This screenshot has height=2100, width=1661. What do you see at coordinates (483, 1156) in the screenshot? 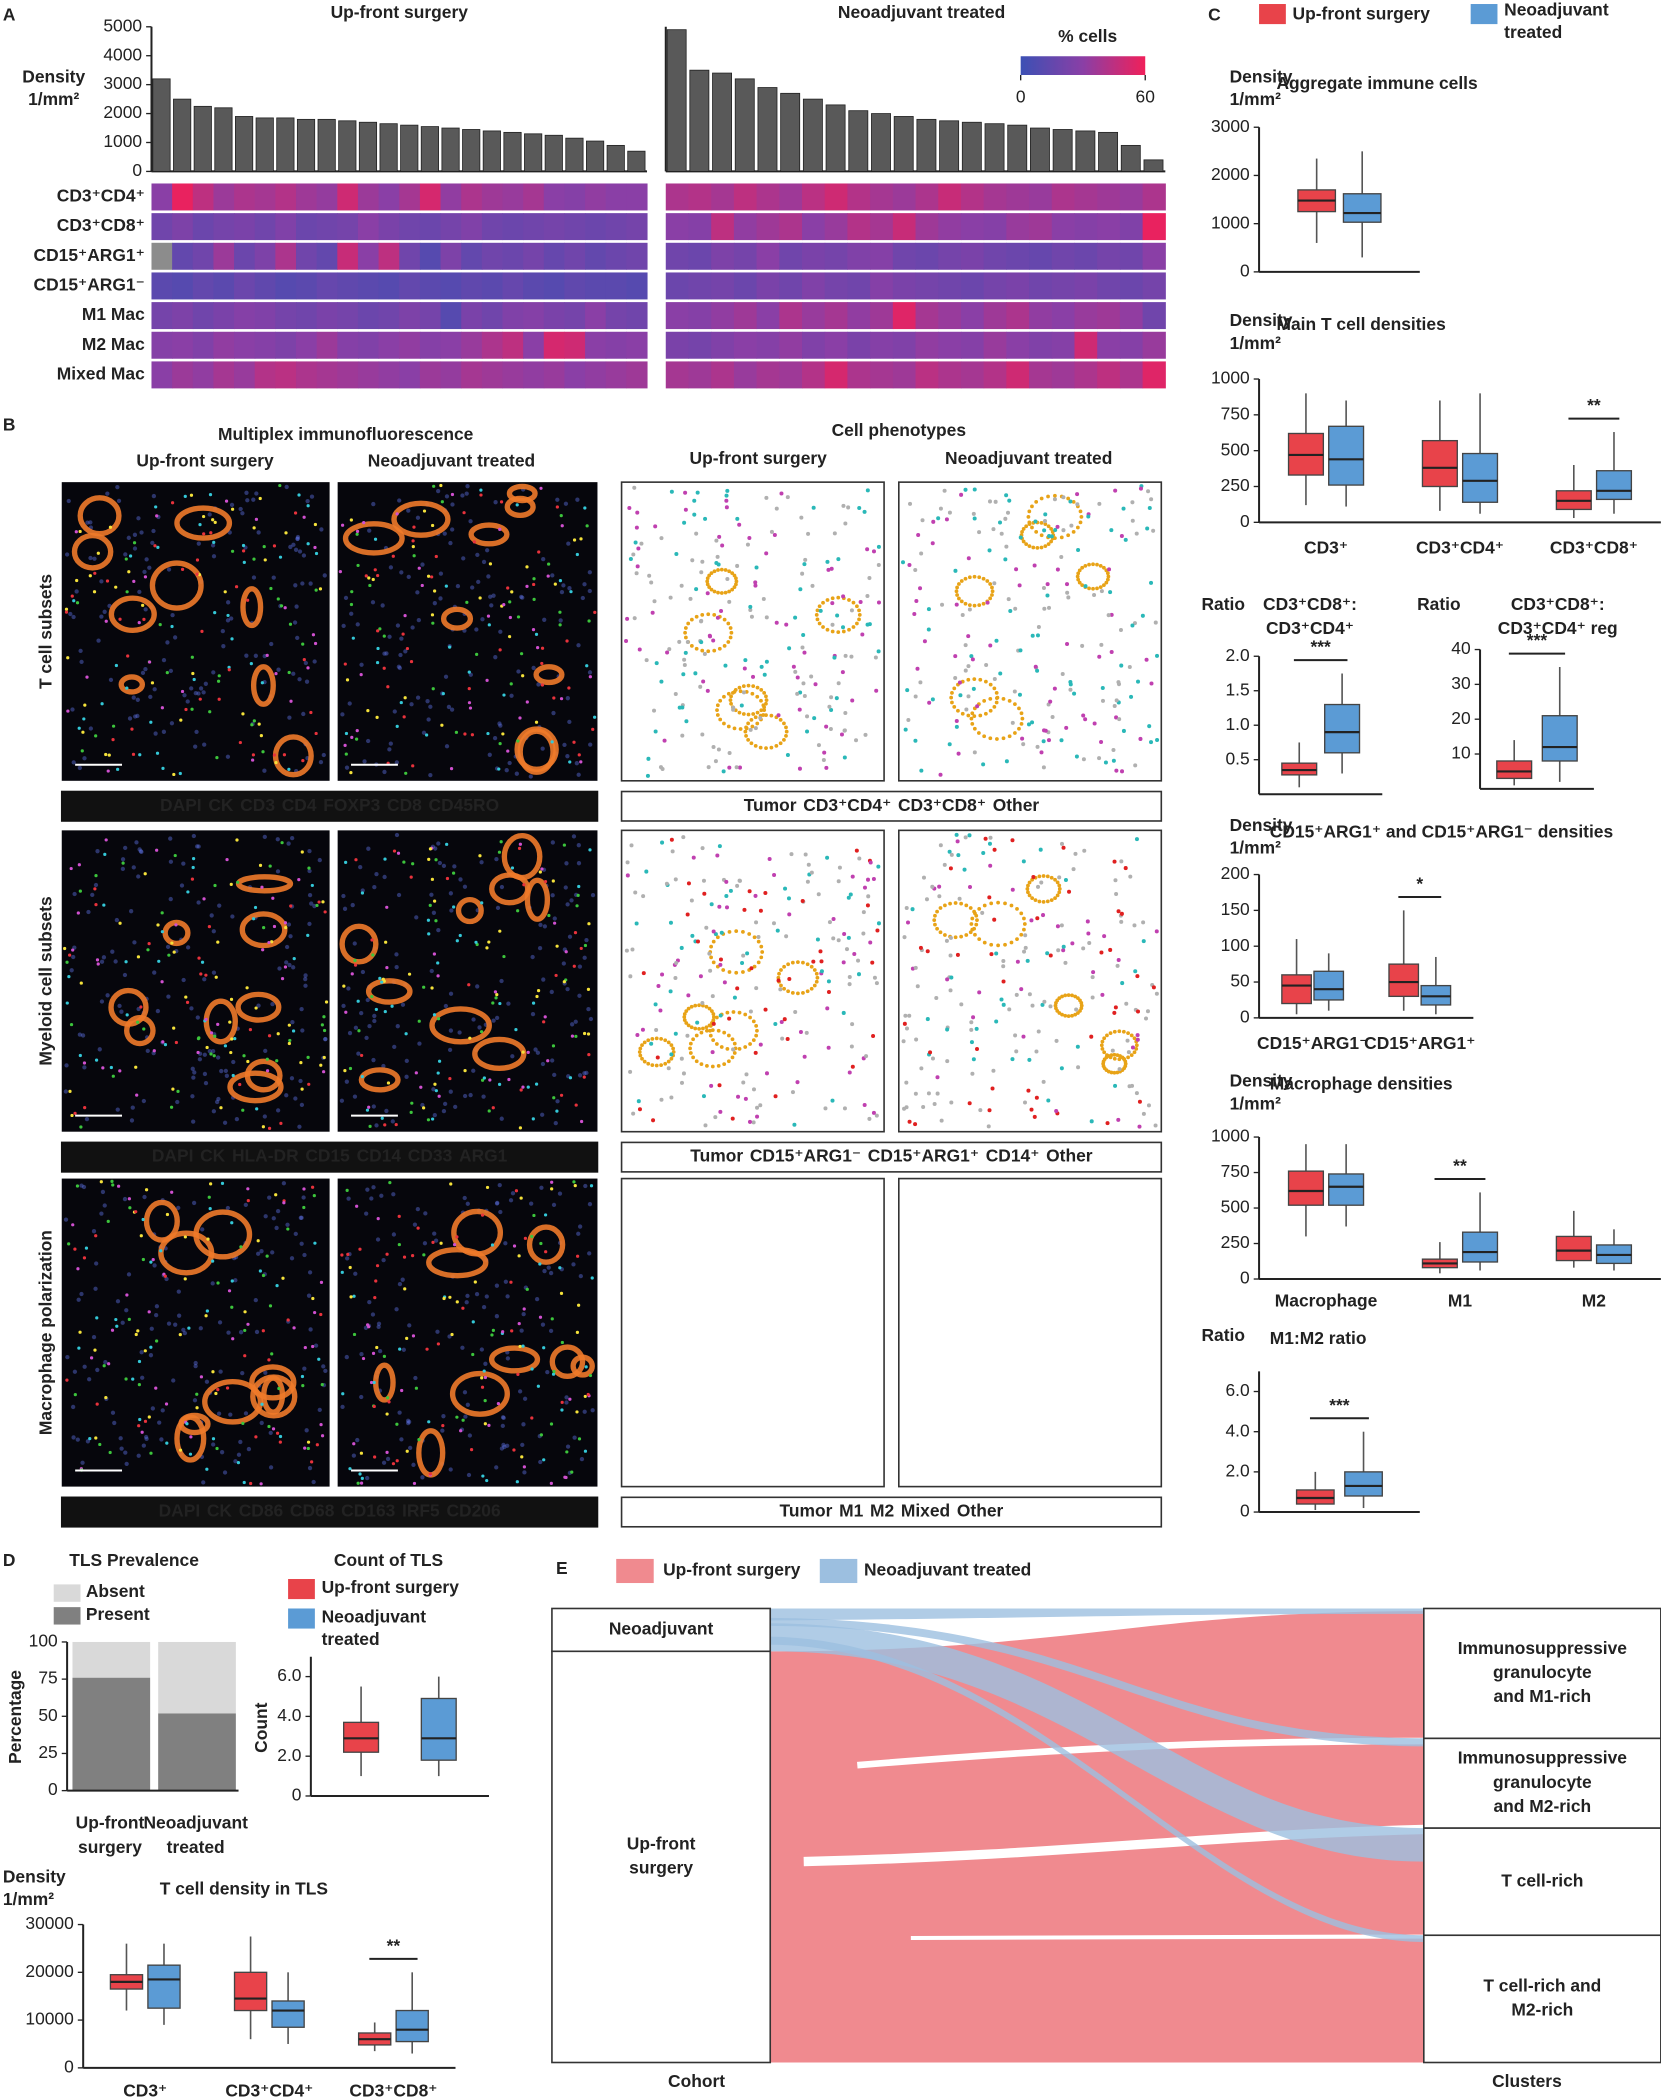
I see `legend-item: ARG1` at bounding box center [483, 1156].